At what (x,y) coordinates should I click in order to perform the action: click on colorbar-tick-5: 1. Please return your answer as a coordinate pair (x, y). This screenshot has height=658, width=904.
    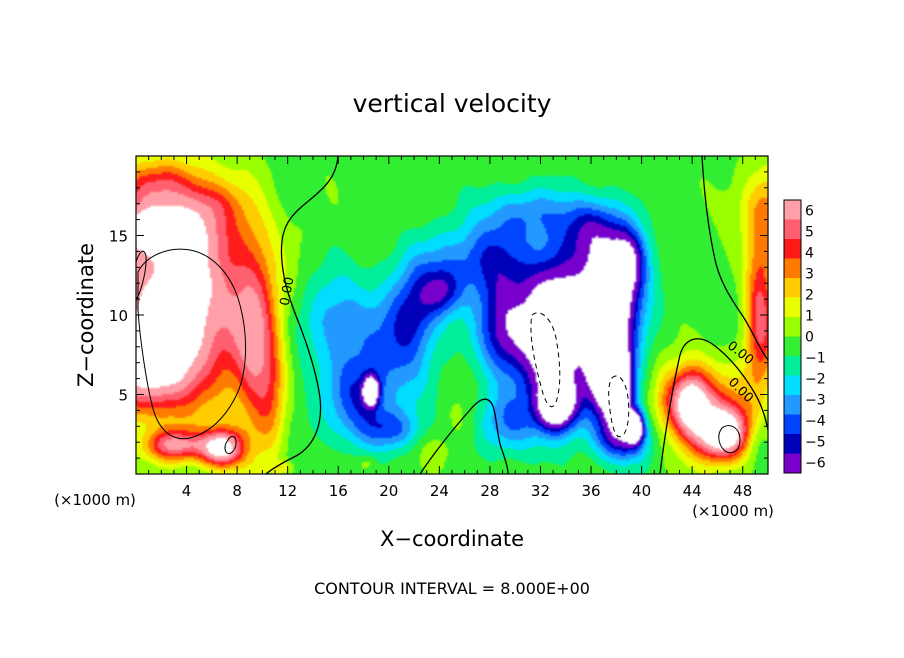
    Looking at the image, I should click on (809, 317).